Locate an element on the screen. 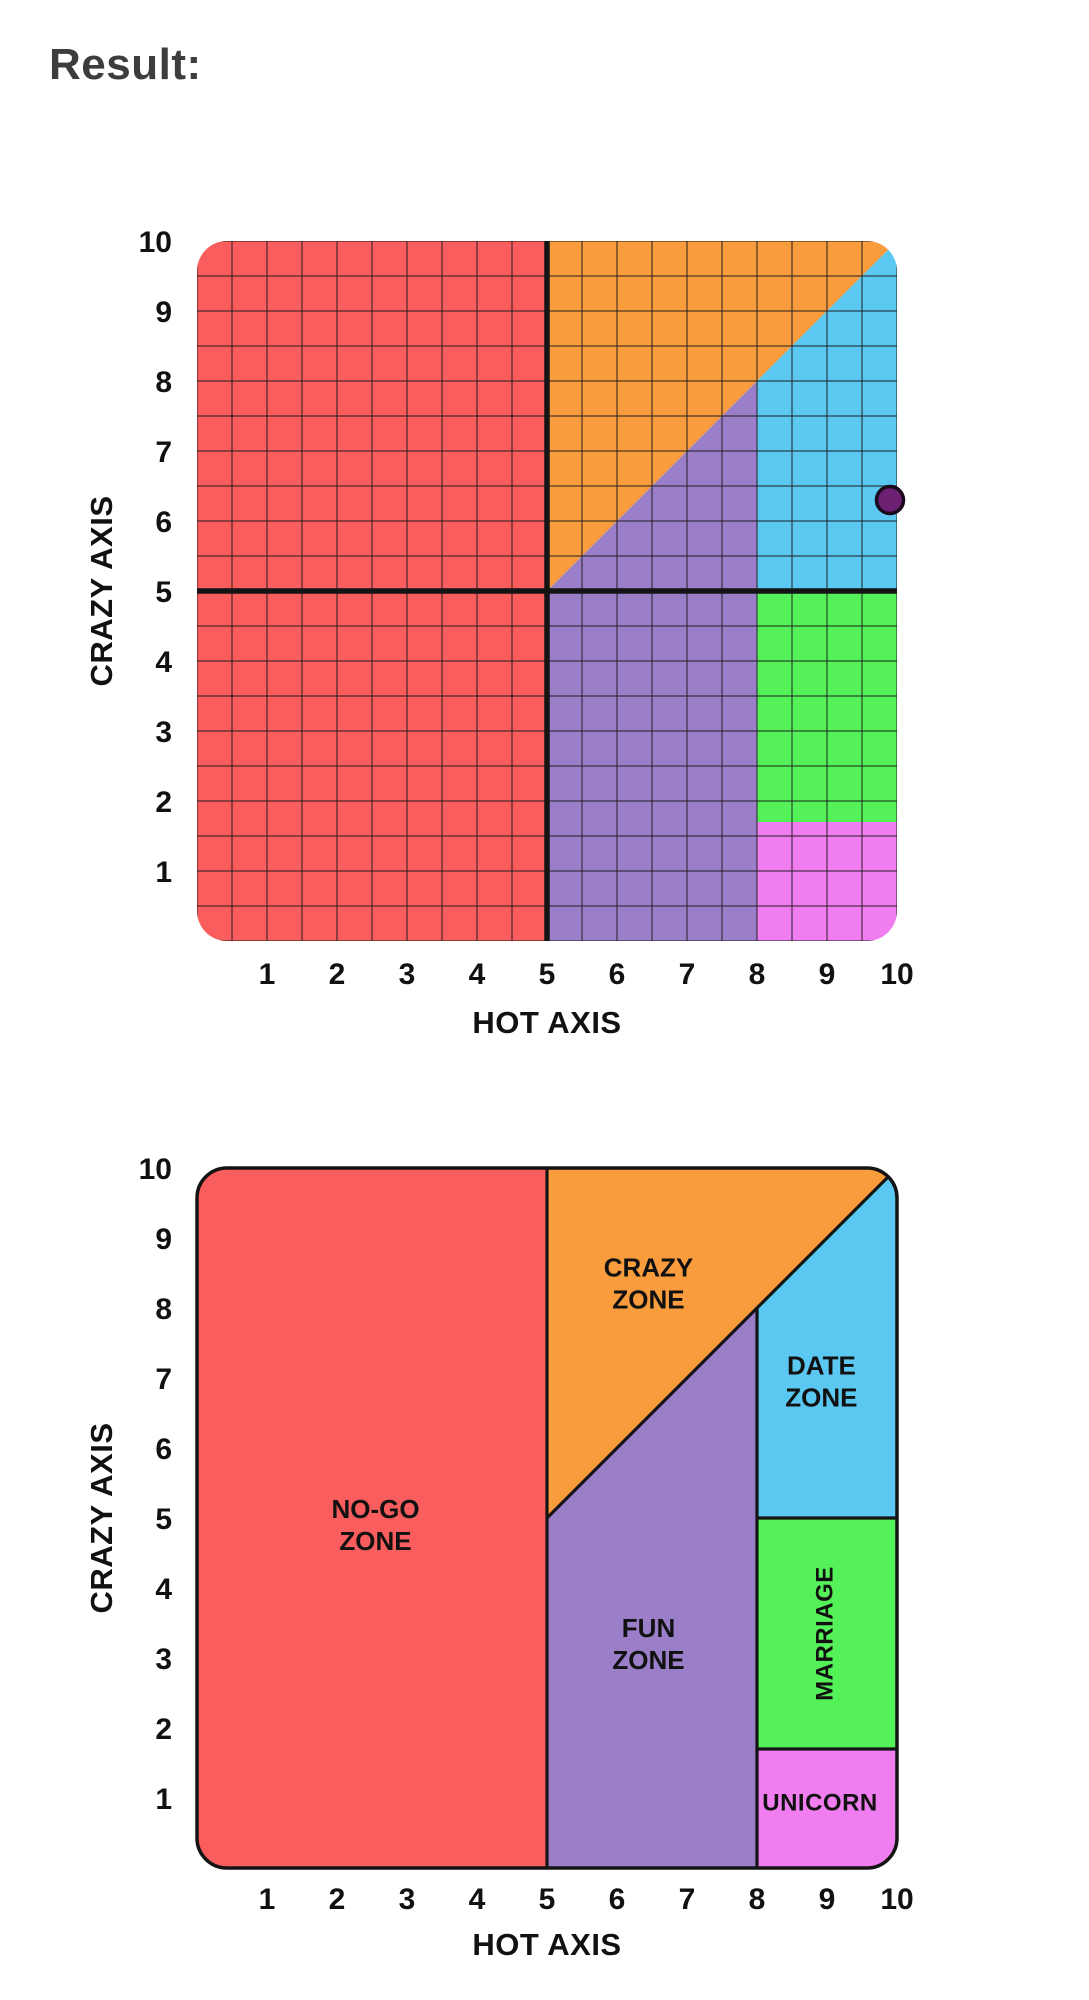 This screenshot has width=1089, height=2000. zone-date is located at coordinates (827, 1343).